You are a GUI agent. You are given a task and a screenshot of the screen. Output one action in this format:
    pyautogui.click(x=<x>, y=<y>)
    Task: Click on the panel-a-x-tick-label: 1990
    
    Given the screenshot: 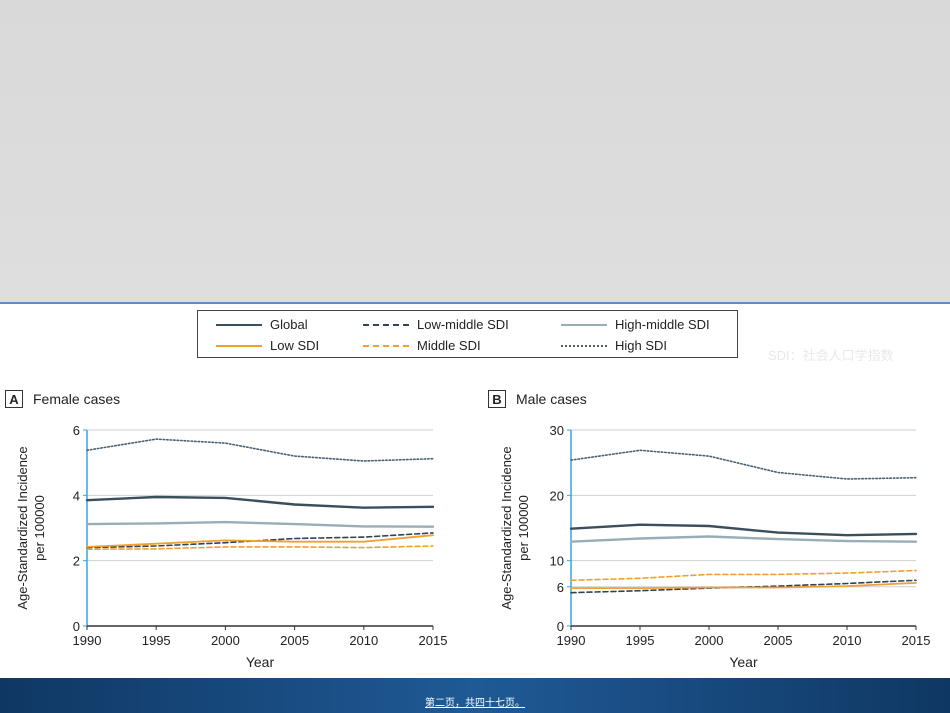 What is the action you would take?
    pyautogui.click(x=87, y=640)
    